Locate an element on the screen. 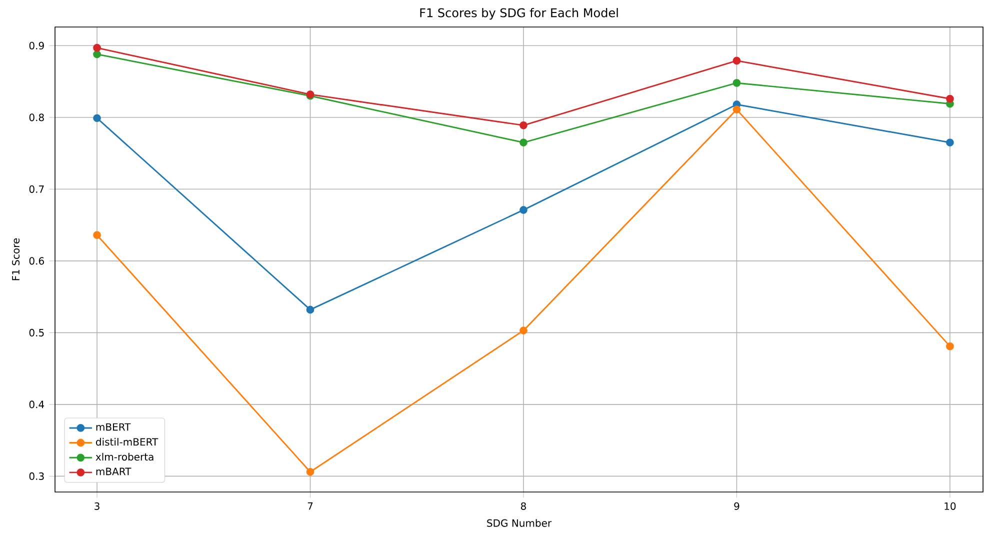 The image size is (984, 534). y-tick-label: 0.3 is located at coordinates (36, 476).